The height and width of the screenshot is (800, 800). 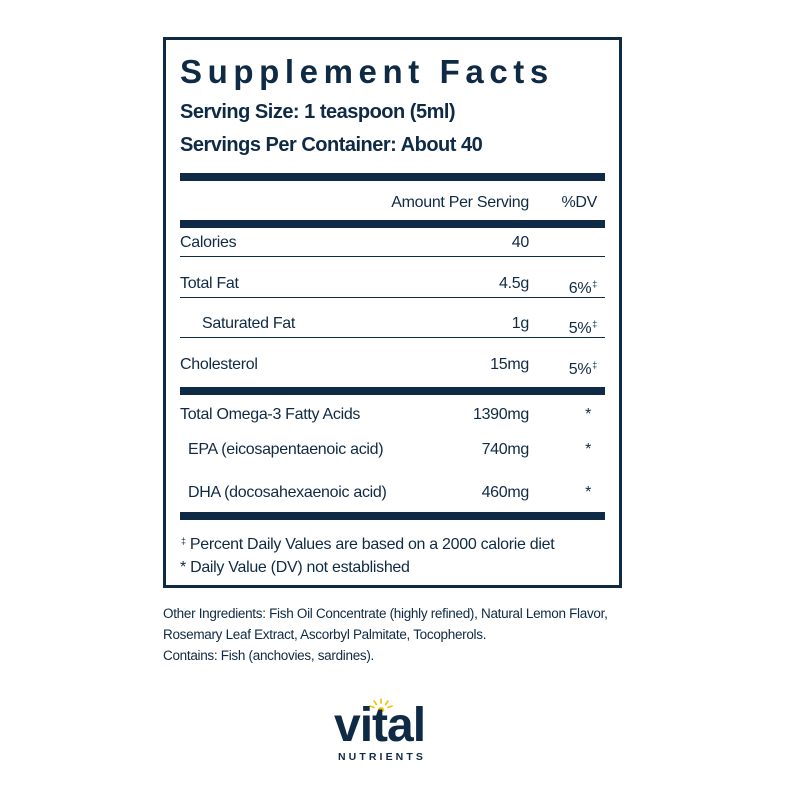 What do you see at coordinates (209, 283) in the screenshot?
I see `nutrient-name: Total Fat` at bounding box center [209, 283].